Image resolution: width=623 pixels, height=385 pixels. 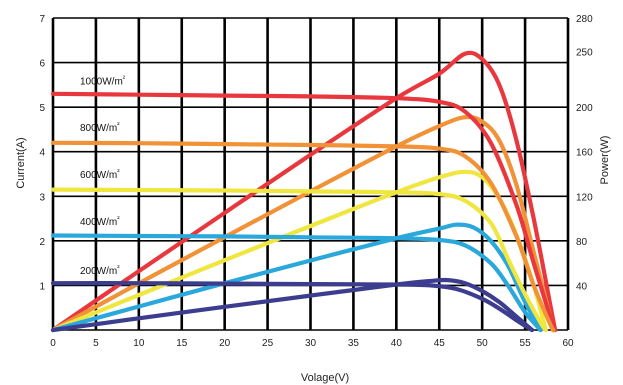 I want to click on irradiance-labels: 1000W/m² 800W/m² 600W/m² 400W/m² 200W/m², so click(x=103, y=175).